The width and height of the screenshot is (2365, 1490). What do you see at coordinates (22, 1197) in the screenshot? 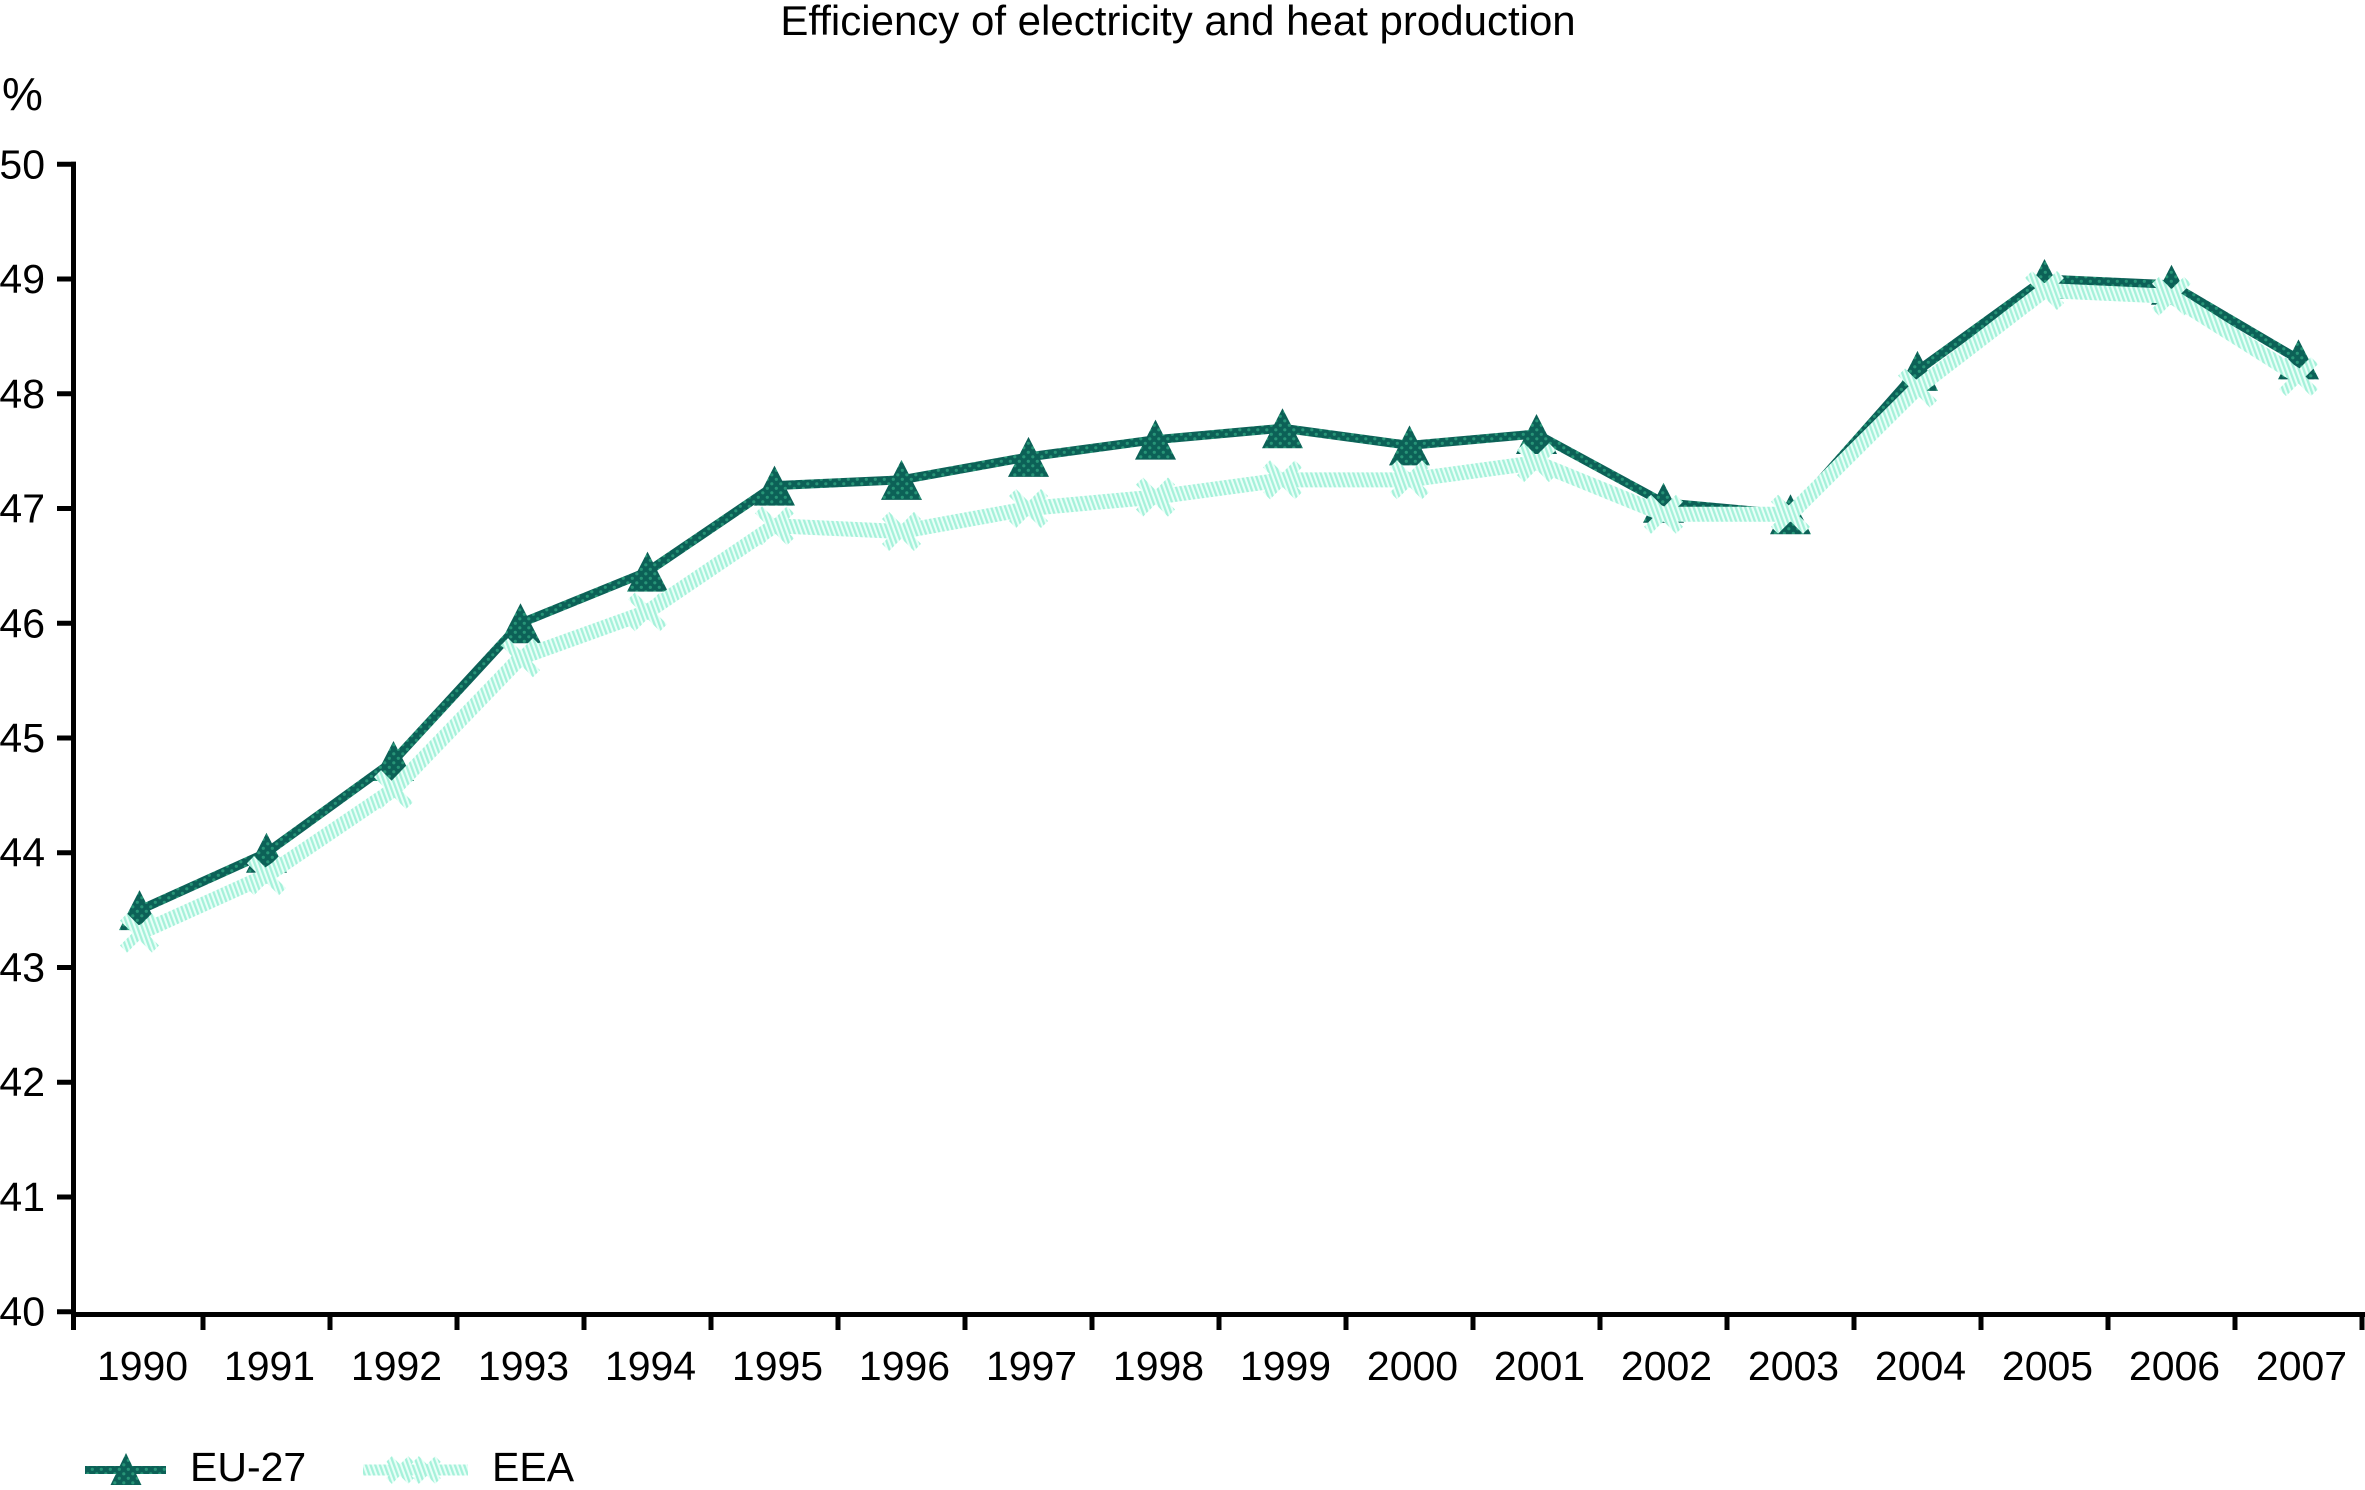
I see `y-tick-label: 41` at bounding box center [22, 1197].